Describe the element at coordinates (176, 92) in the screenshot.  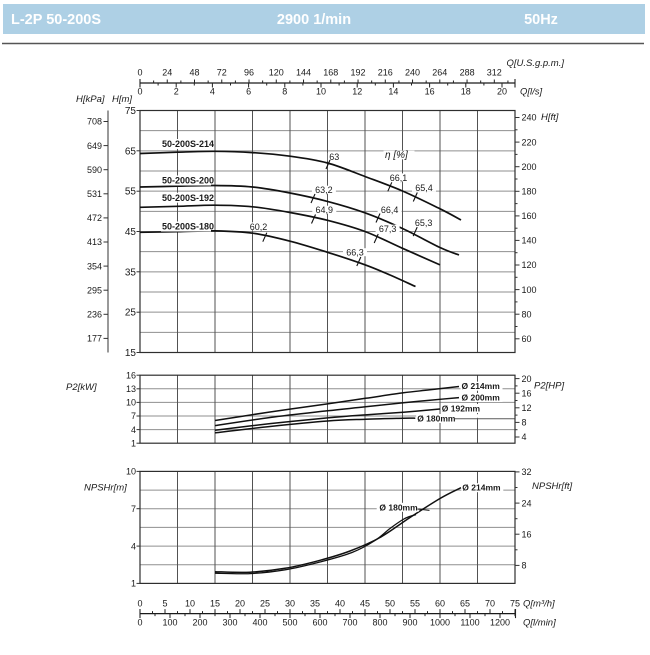
I see `svg-text: 2` at that location.